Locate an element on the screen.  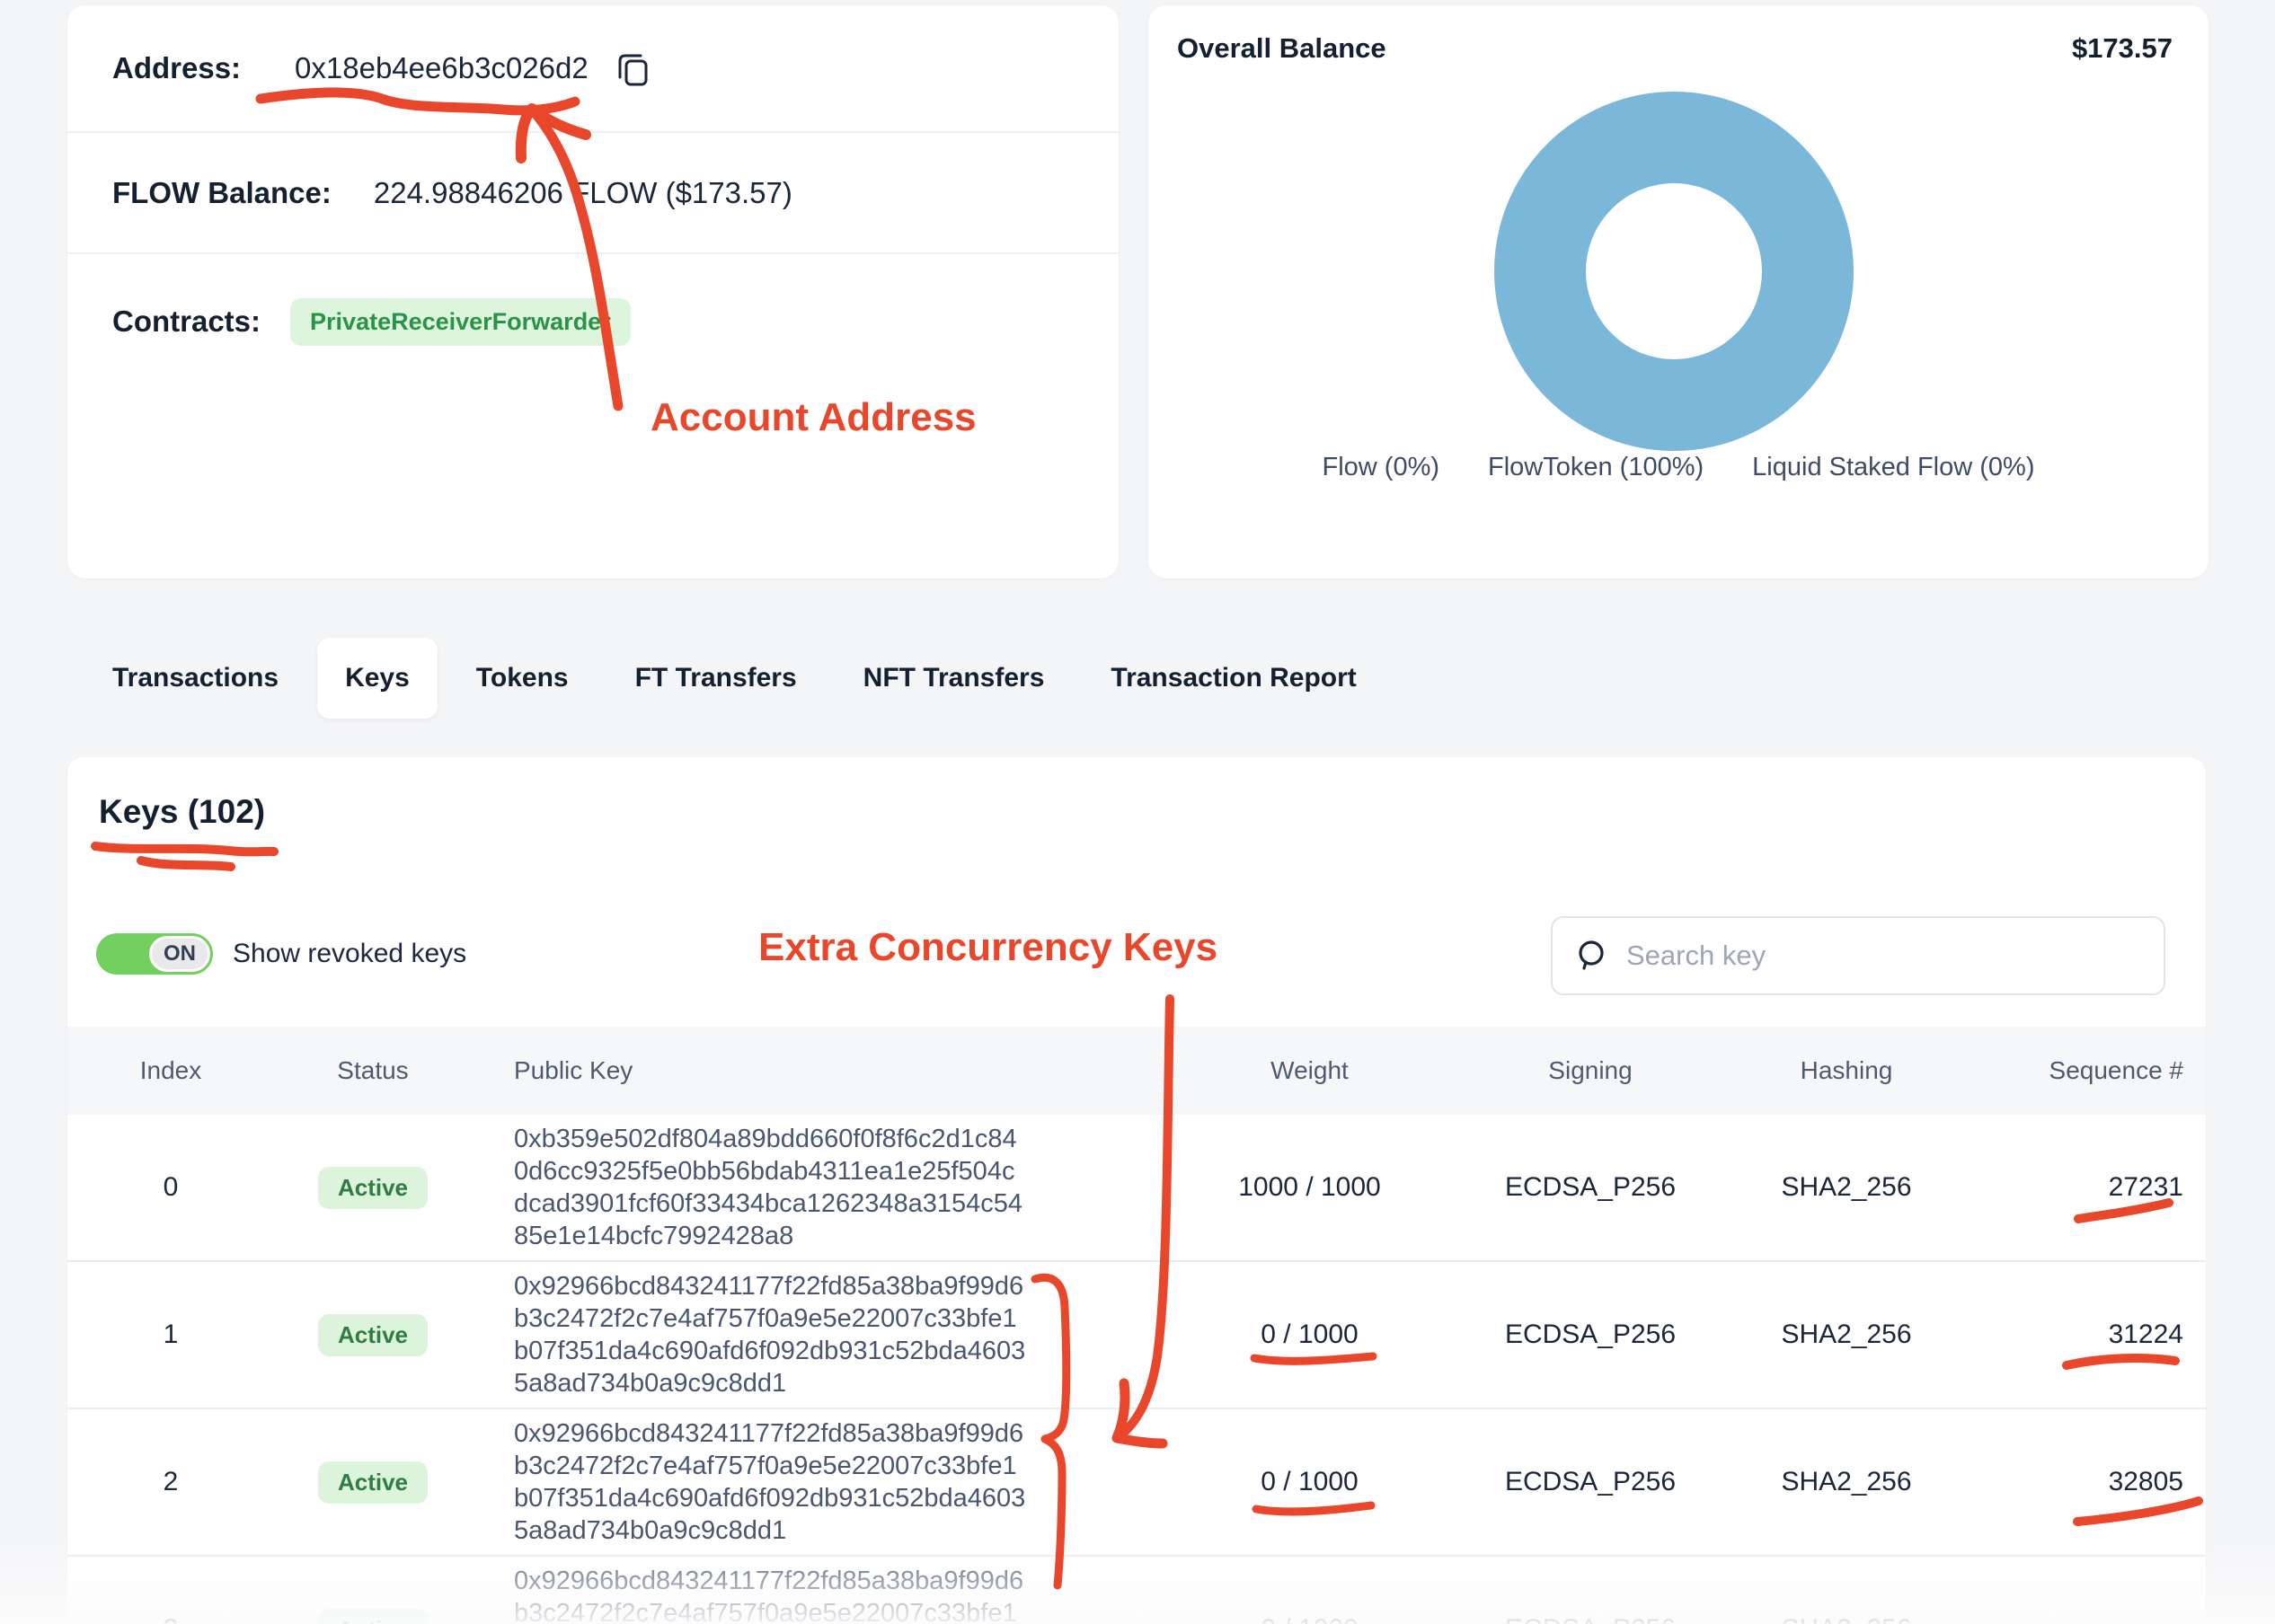
balance-donut-chart is located at coordinates (1674, 271).